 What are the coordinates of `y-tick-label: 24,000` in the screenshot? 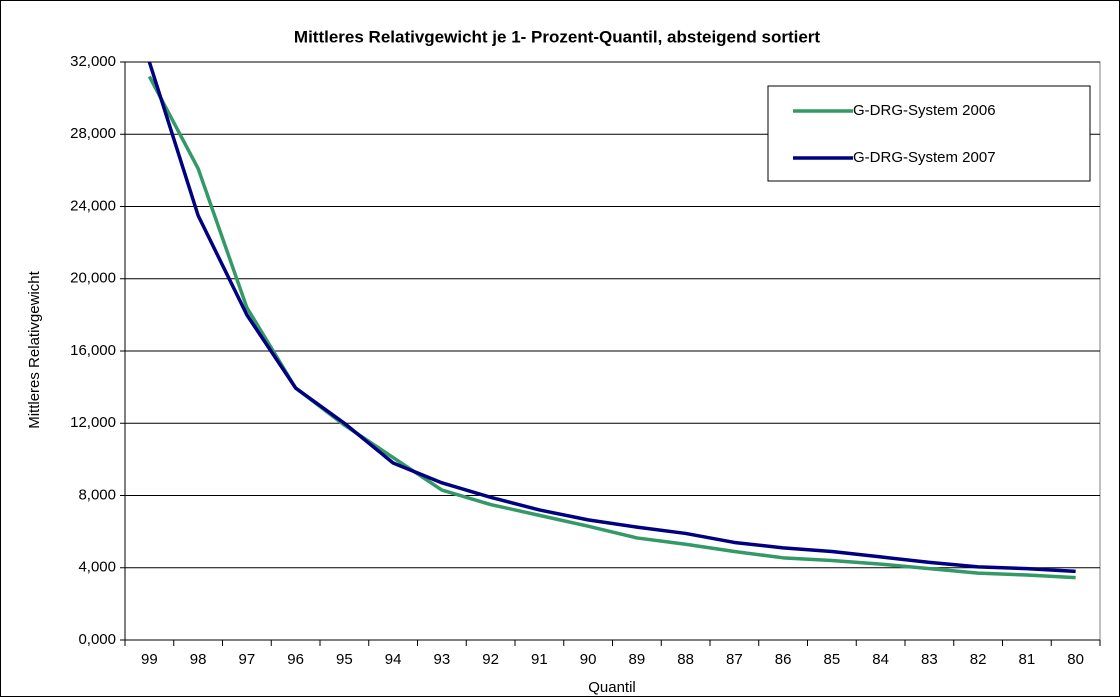 It's located at (93, 205).